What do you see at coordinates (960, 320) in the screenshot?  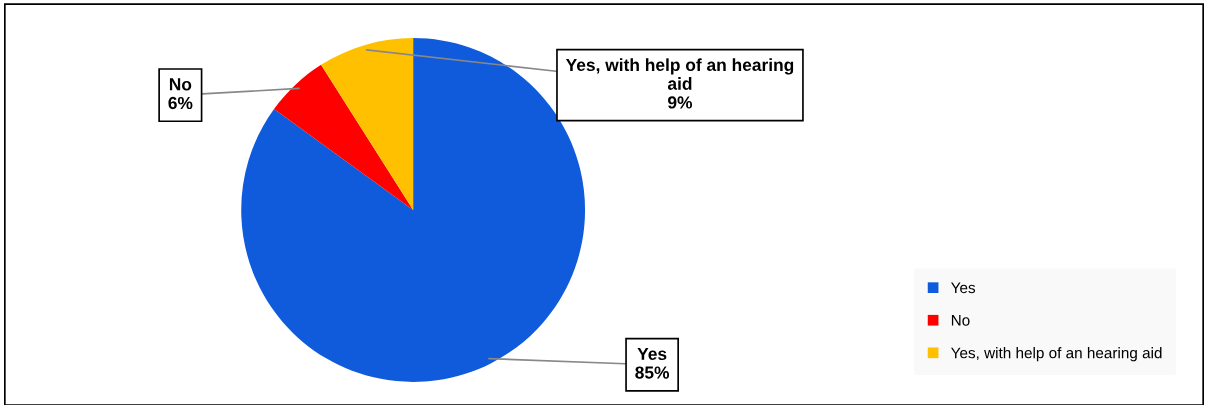 I see `legend-label: No` at bounding box center [960, 320].